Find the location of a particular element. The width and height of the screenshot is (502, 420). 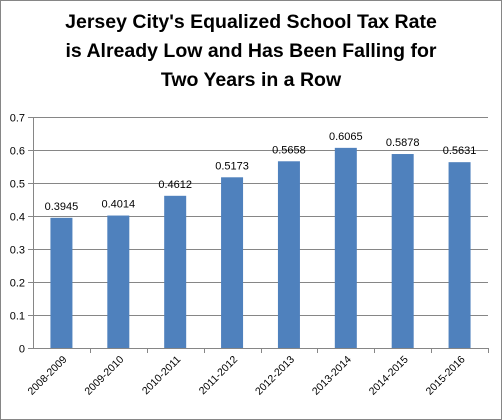

bar-value-label: 0.4014 is located at coordinates (118, 205).